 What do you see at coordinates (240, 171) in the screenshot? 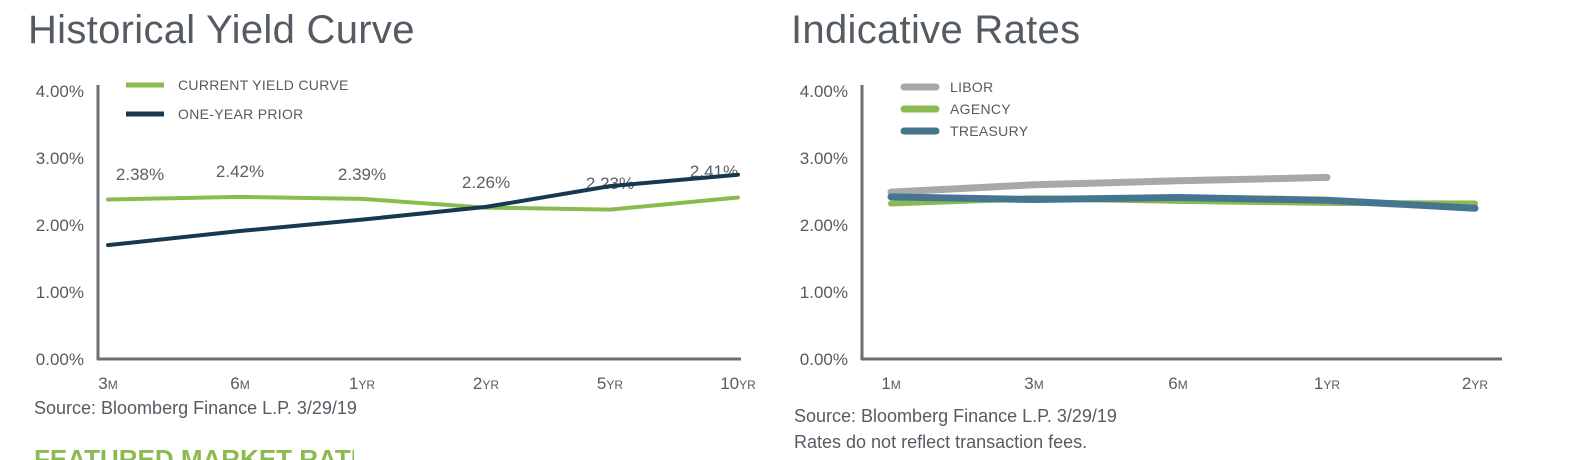
I see `data-label: 2.42%` at bounding box center [240, 171].